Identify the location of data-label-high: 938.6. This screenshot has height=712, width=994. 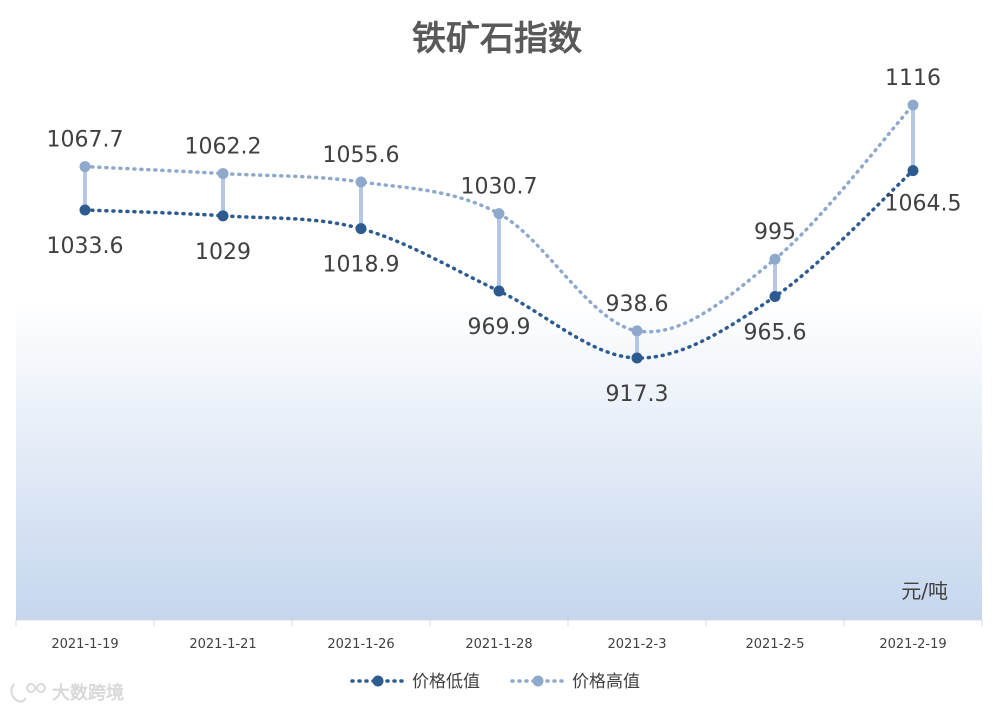
(637, 304).